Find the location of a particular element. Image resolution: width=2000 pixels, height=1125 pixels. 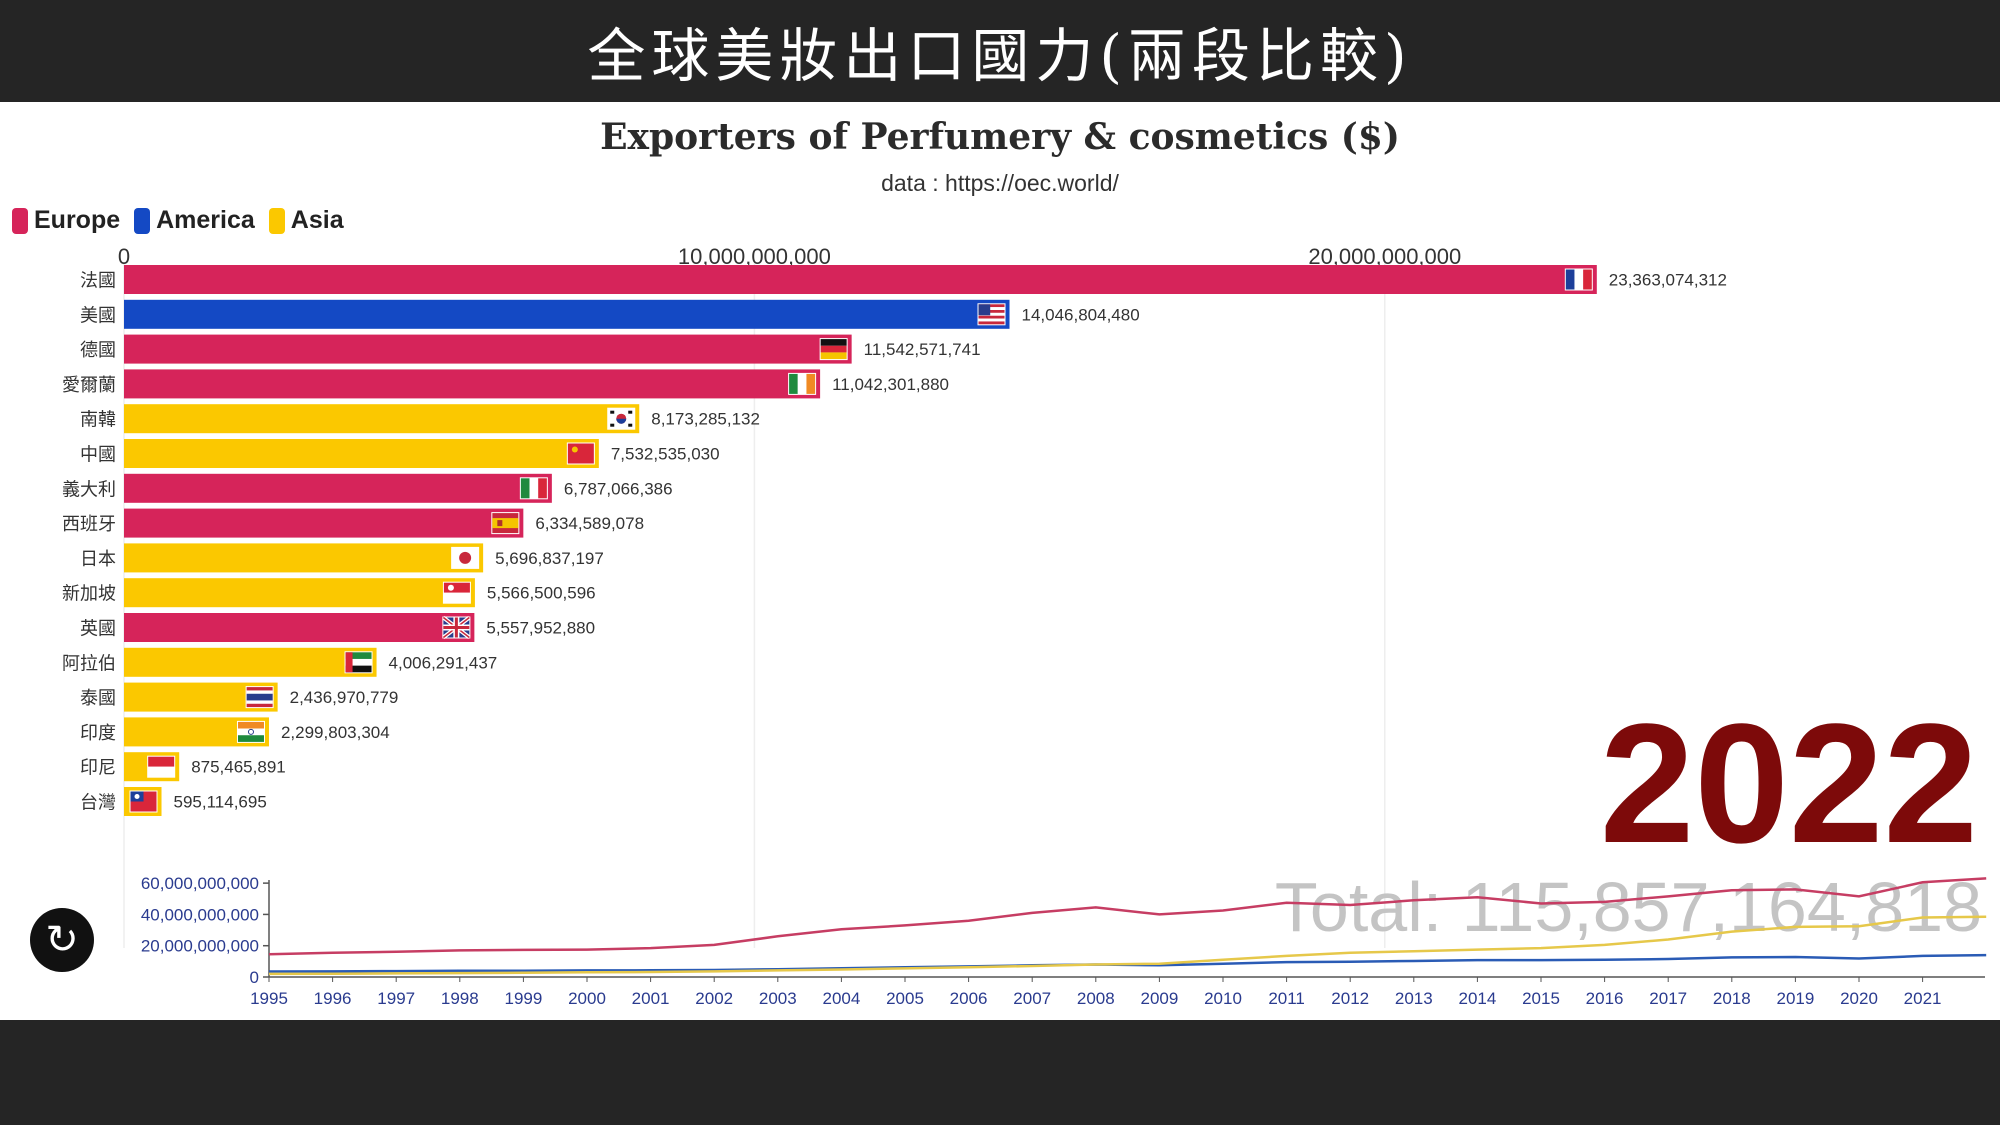

bar-value-label: 5,696,837,197 is located at coordinates (549, 558).